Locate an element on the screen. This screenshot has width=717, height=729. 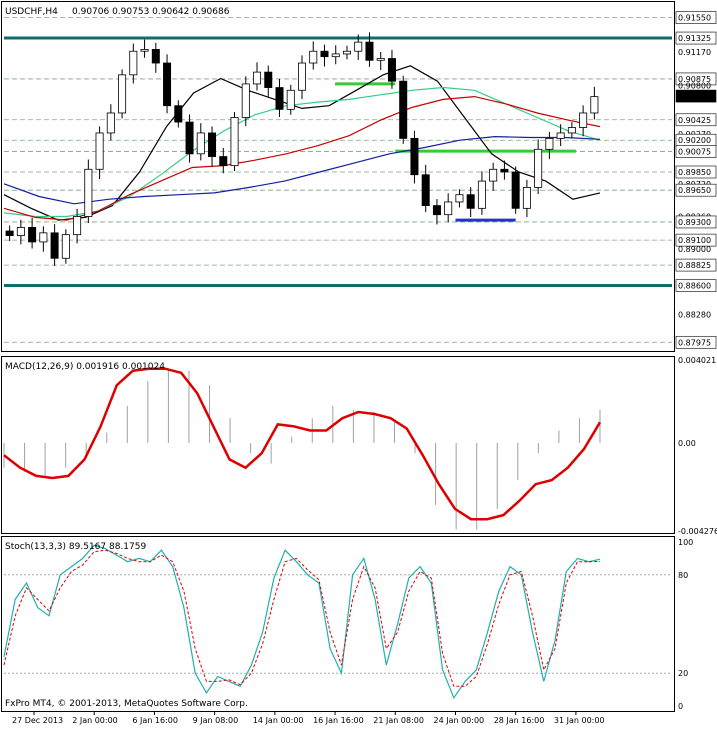
price-axis-label: 0.90425 is located at coordinates (694, 120).